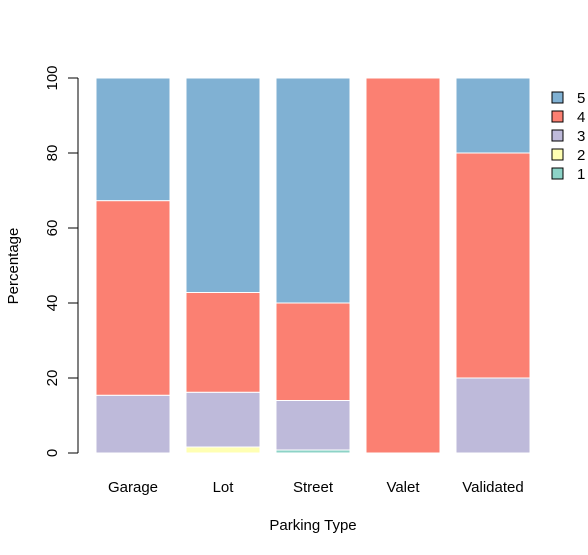 The height and width of the screenshot is (555, 588). Describe the element at coordinates (581, 155) in the screenshot. I see `legend-label-2: 2` at that location.